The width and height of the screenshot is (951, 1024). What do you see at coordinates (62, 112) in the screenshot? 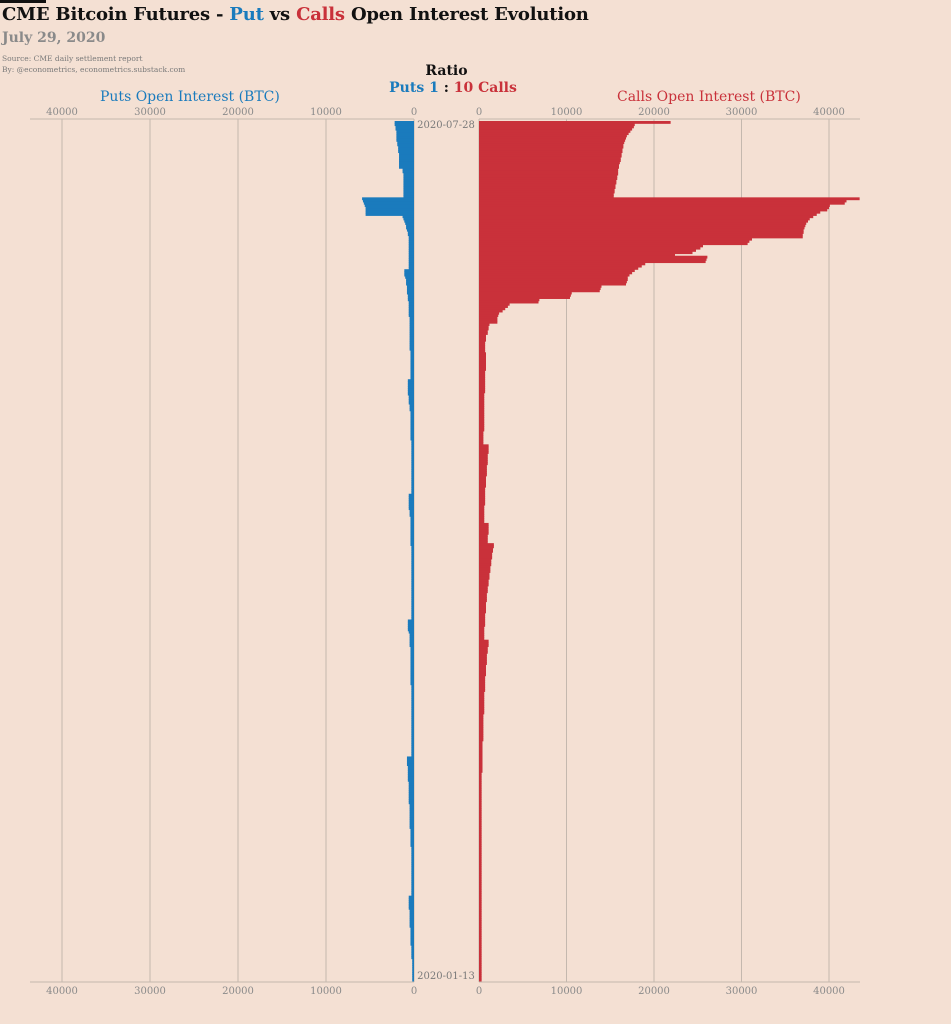
I see `puts-tick-label: 40000` at bounding box center [62, 112].